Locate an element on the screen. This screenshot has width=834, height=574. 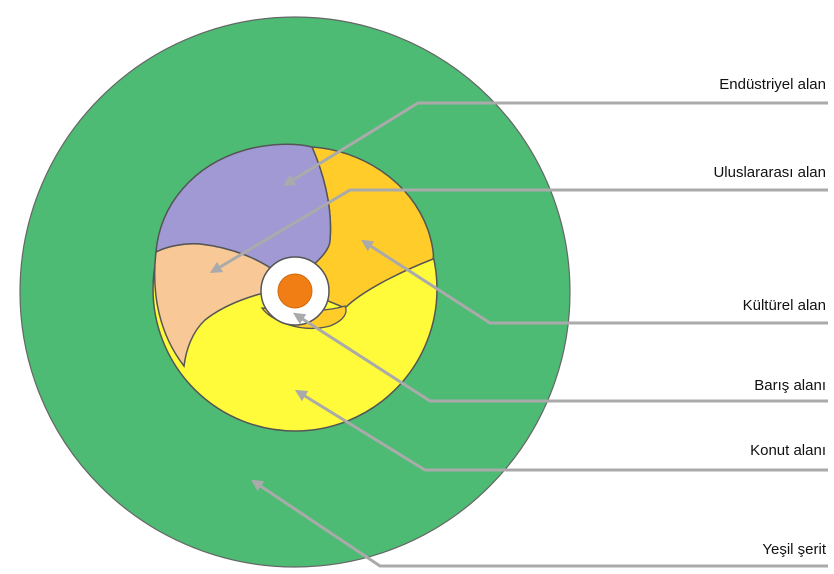
arrow-industrial is located at coordinates (555, 144).